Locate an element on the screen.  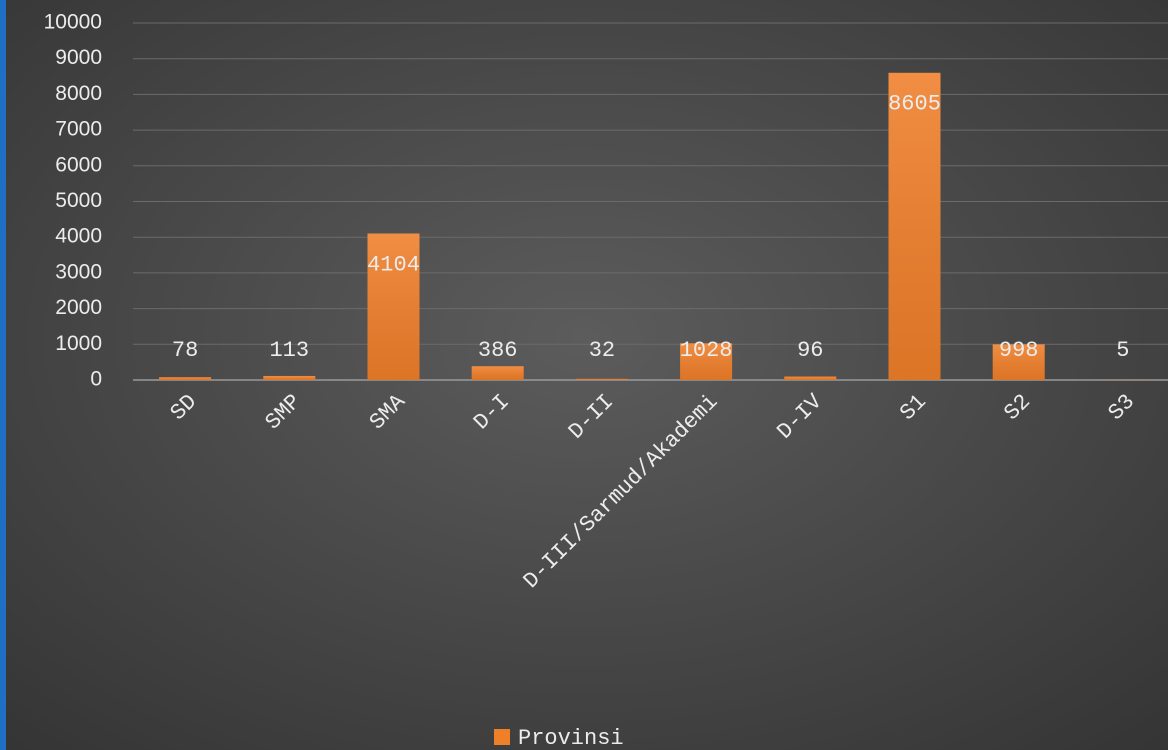
data-label: 1028 is located at coordinates (706, 350).